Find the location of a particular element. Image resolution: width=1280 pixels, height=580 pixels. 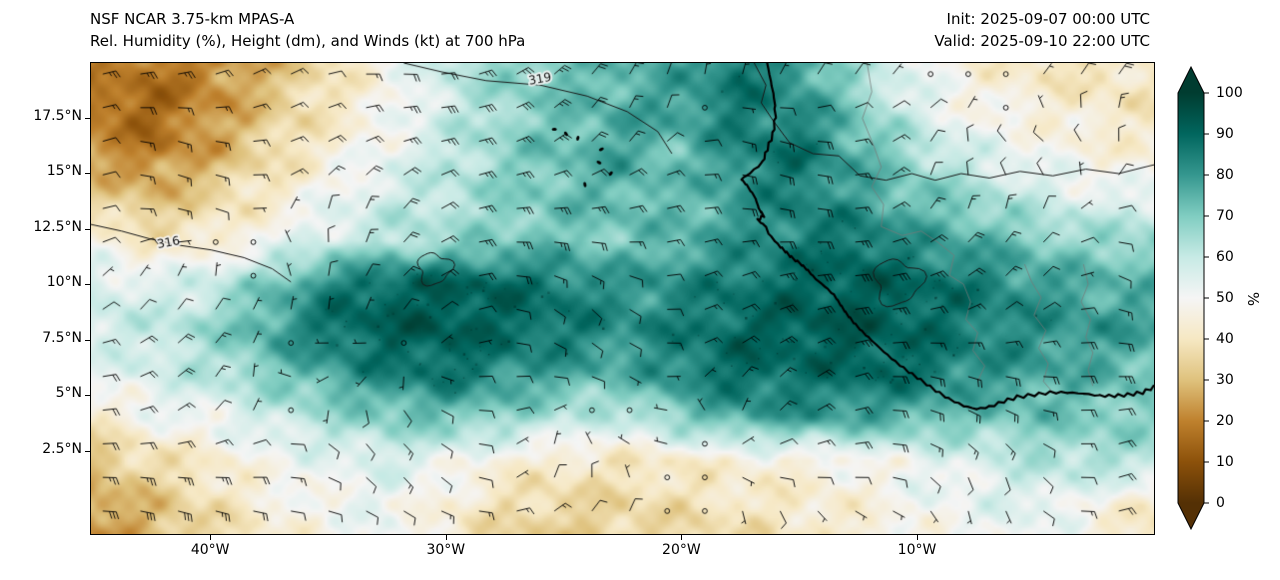

y-tick-label: 7.5°N is located at coordinates (62, 337).